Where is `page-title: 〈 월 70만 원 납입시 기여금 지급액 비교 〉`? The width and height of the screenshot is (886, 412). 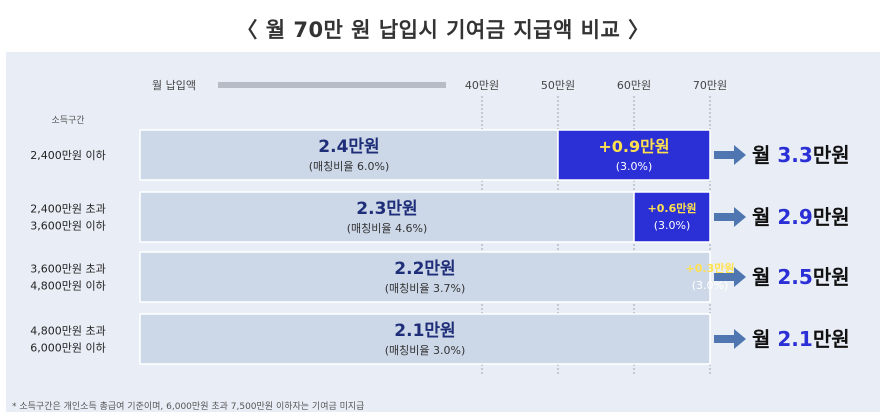
page-title: 〈 월 70만 원 납입시 기여금 지급액 비교 〉 is located at coordinates (443, 30).